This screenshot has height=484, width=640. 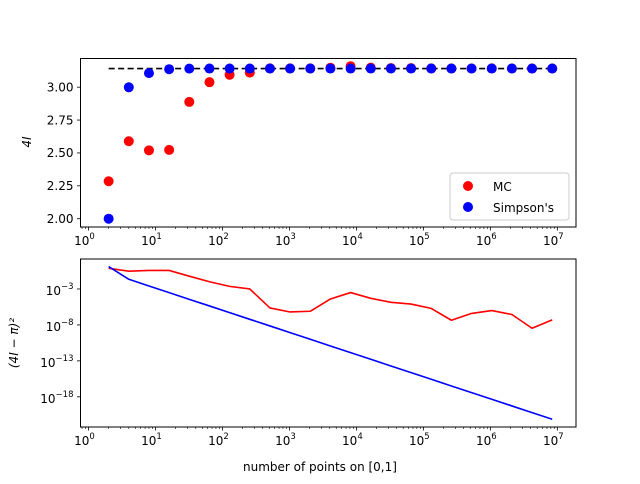 I want to click on bottom-y-axis-label: (4I − π)², so click(x=14, y=343).